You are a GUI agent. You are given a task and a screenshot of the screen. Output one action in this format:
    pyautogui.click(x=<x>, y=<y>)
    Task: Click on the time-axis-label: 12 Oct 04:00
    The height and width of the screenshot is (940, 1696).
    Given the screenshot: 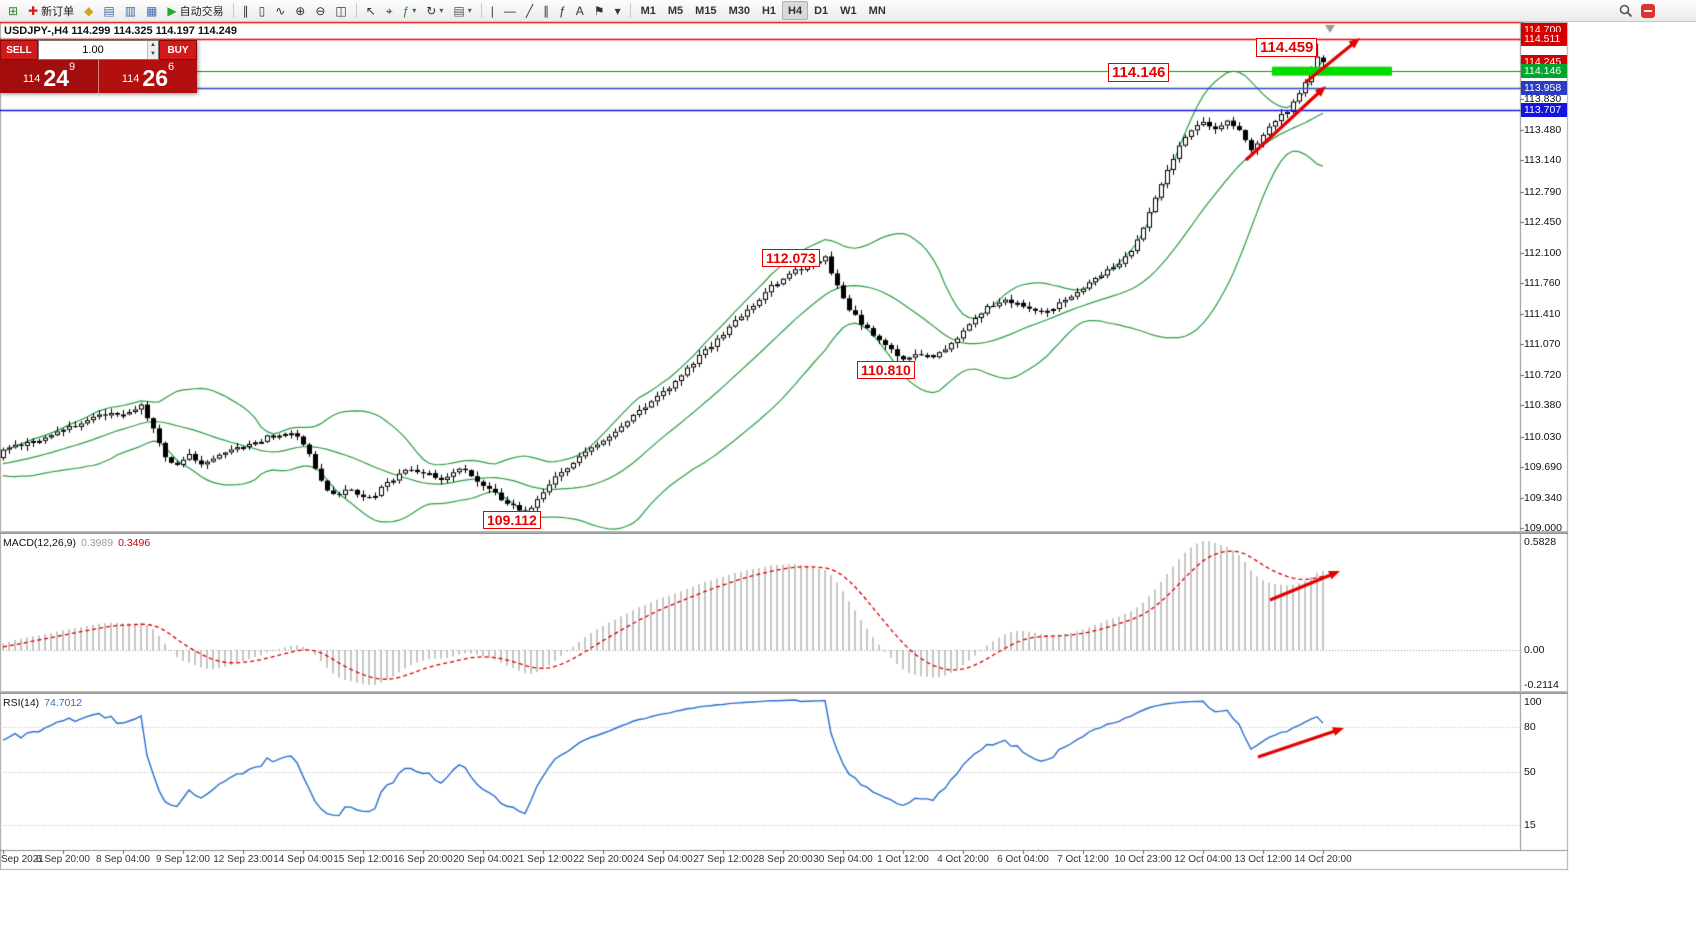 What is the action you would take?
    pyautogui.click(x=1203, y=859)
    